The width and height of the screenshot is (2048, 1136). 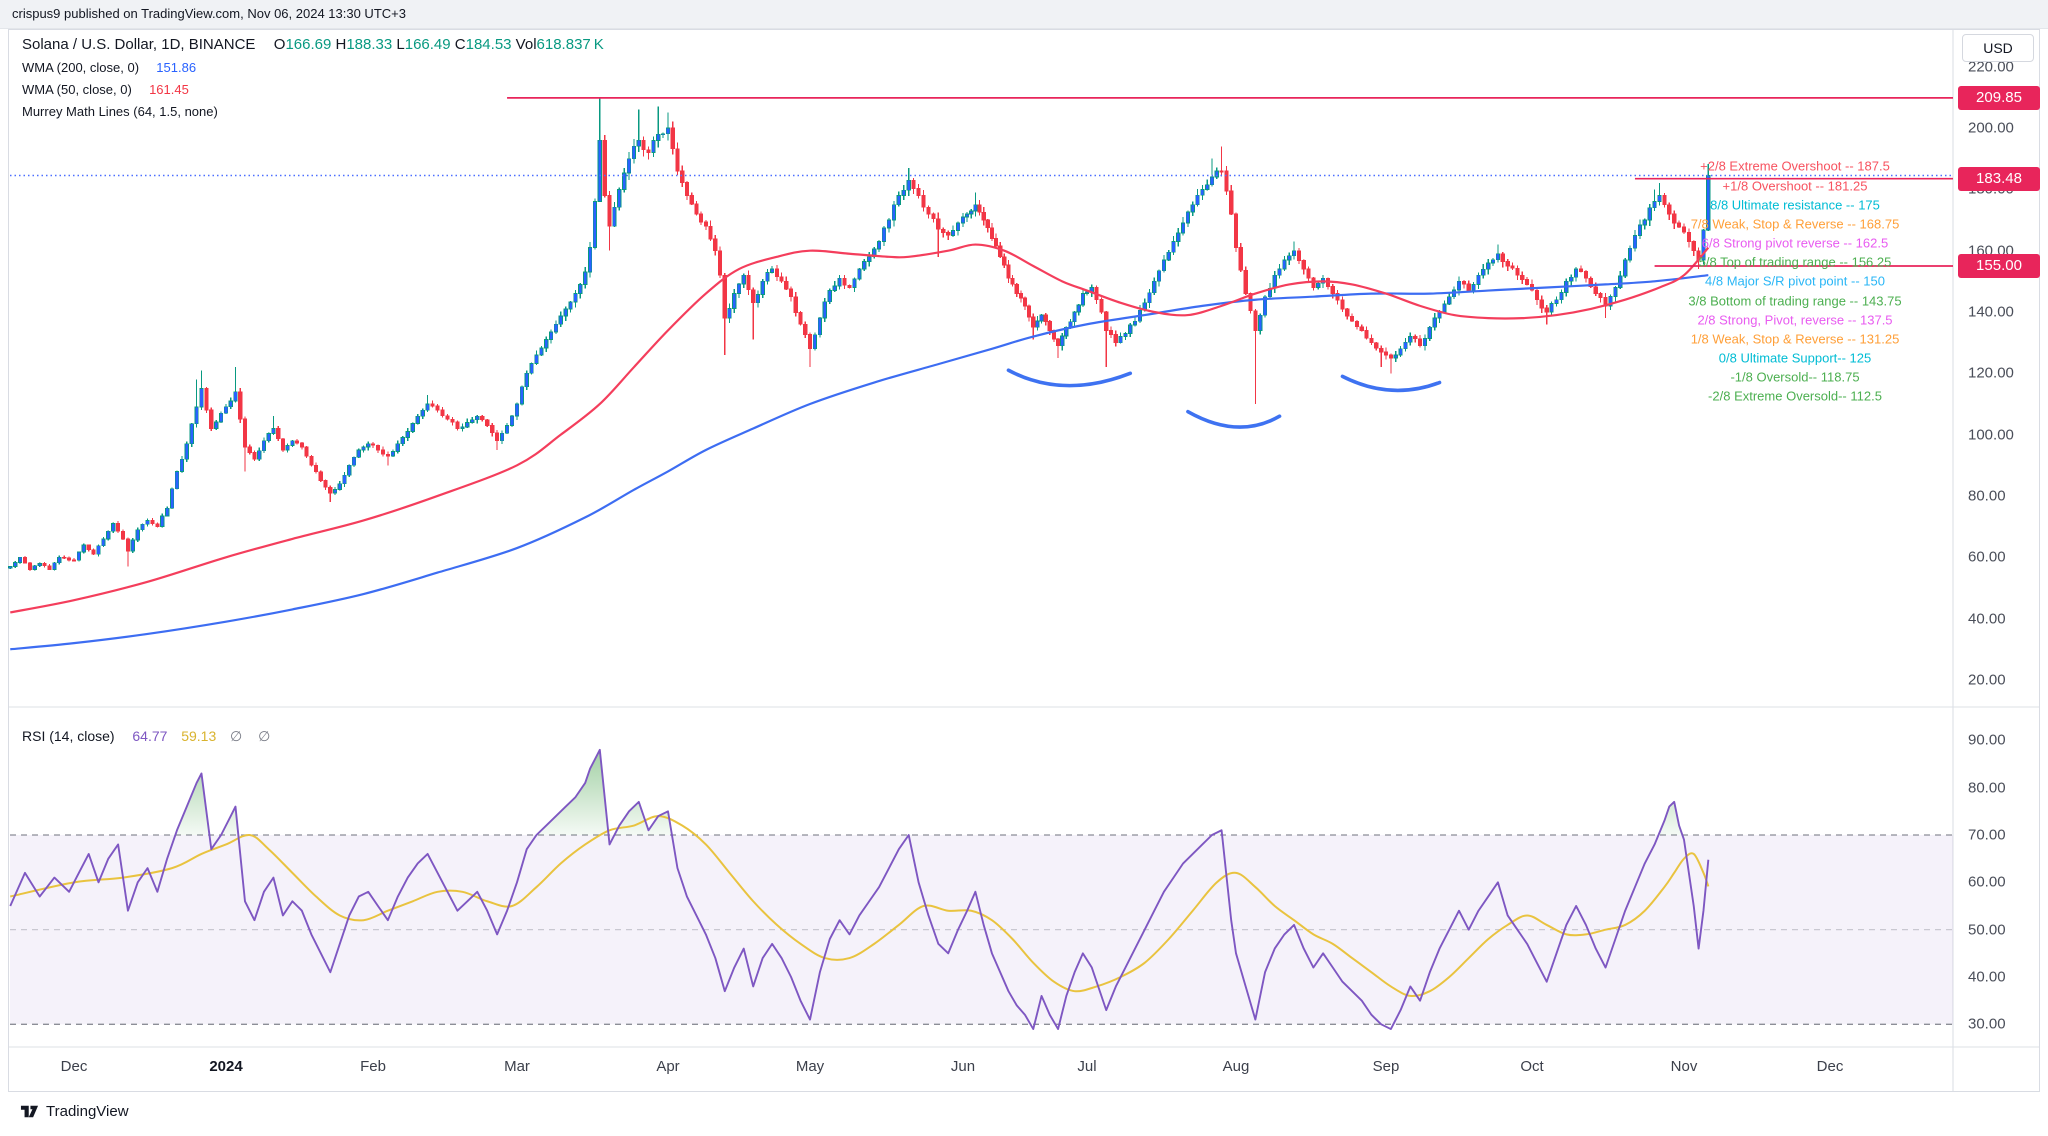 What do you see at coordinates (279, 44) in the screenshot?
I see `ohlc-field-label: O` at bounding box center [279, 44].